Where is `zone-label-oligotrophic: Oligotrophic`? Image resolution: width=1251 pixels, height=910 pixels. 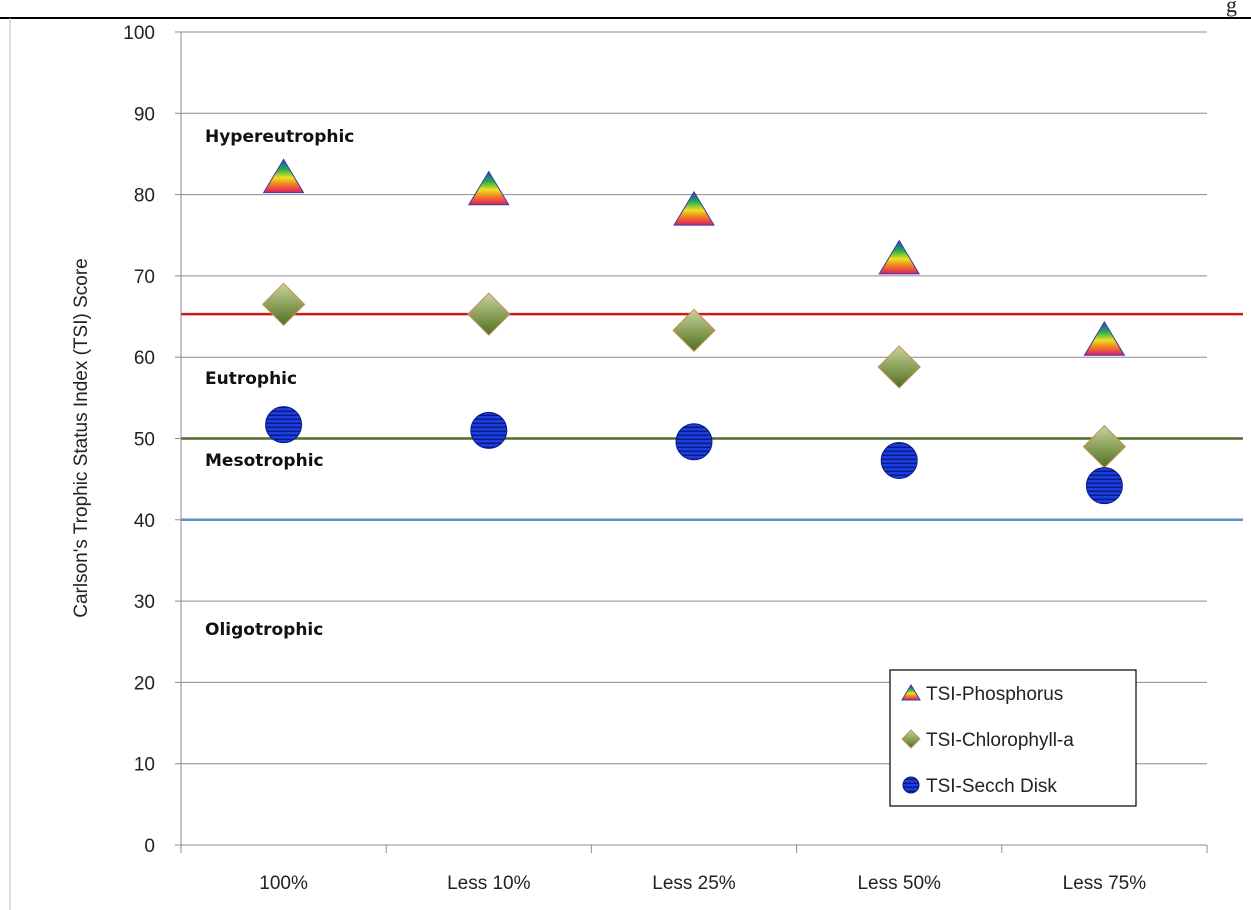
zone-label-oligotrophic: Oligotrophic is located at coordinates (264, 630).